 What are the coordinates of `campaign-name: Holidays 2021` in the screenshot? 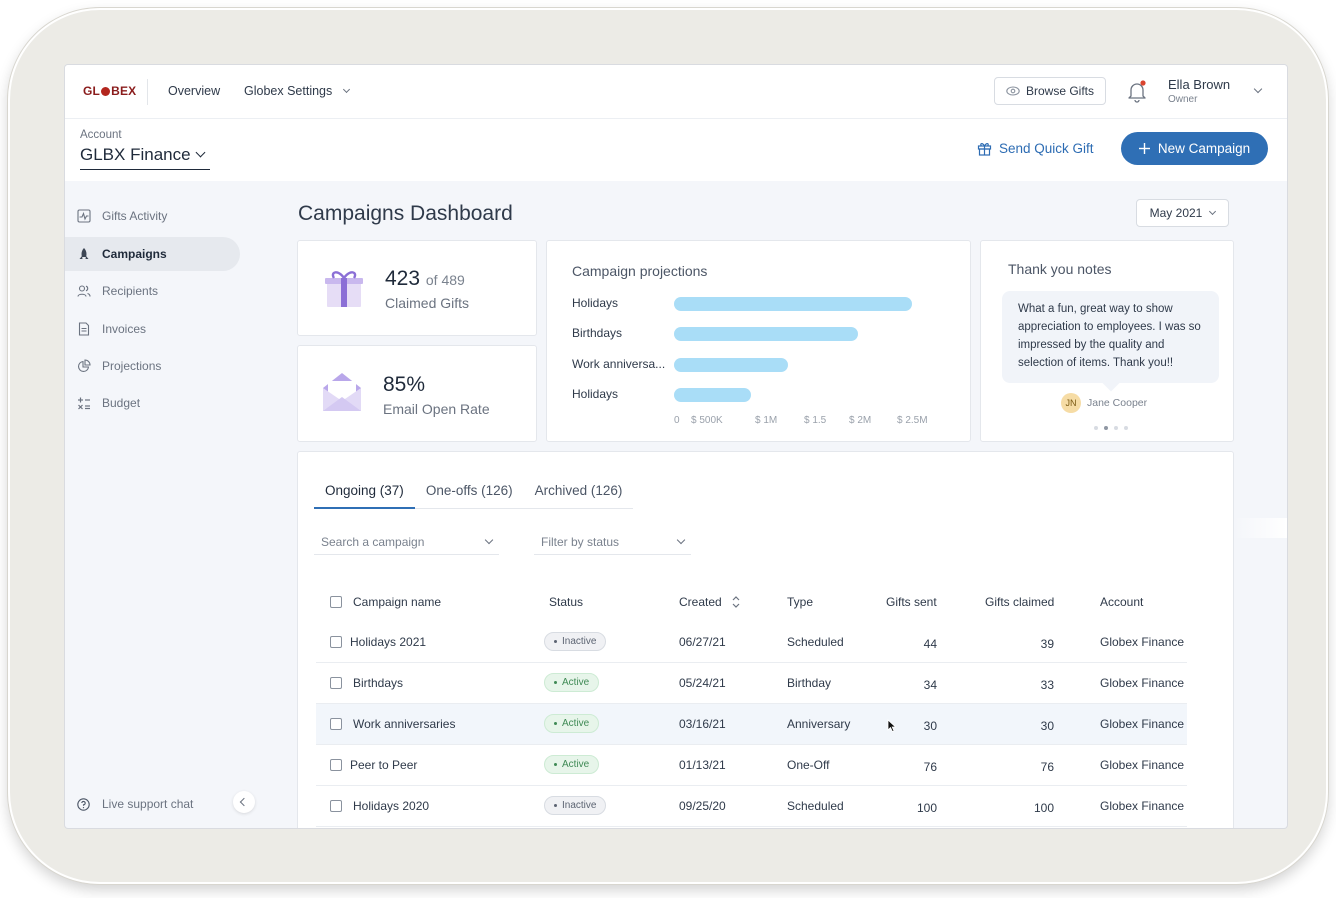 It's located at (388, 642).